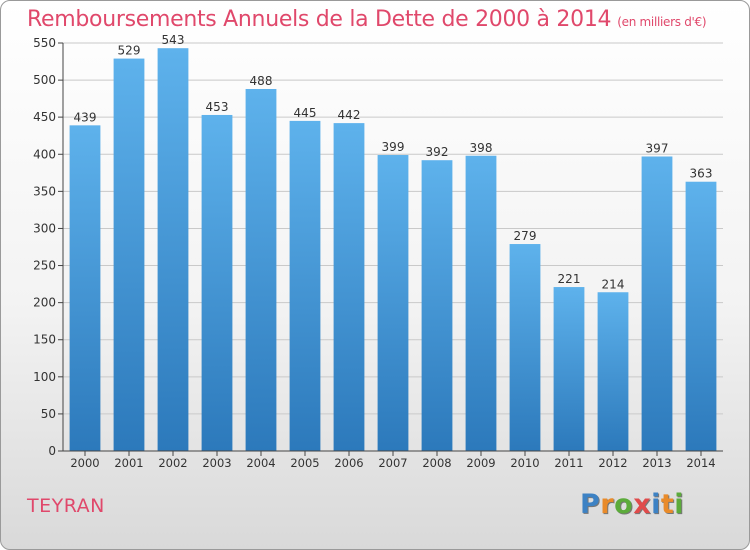  Describe the element at coordinates (613, 284) in the screenshot. I see `bar-value-label: 214` at that location.